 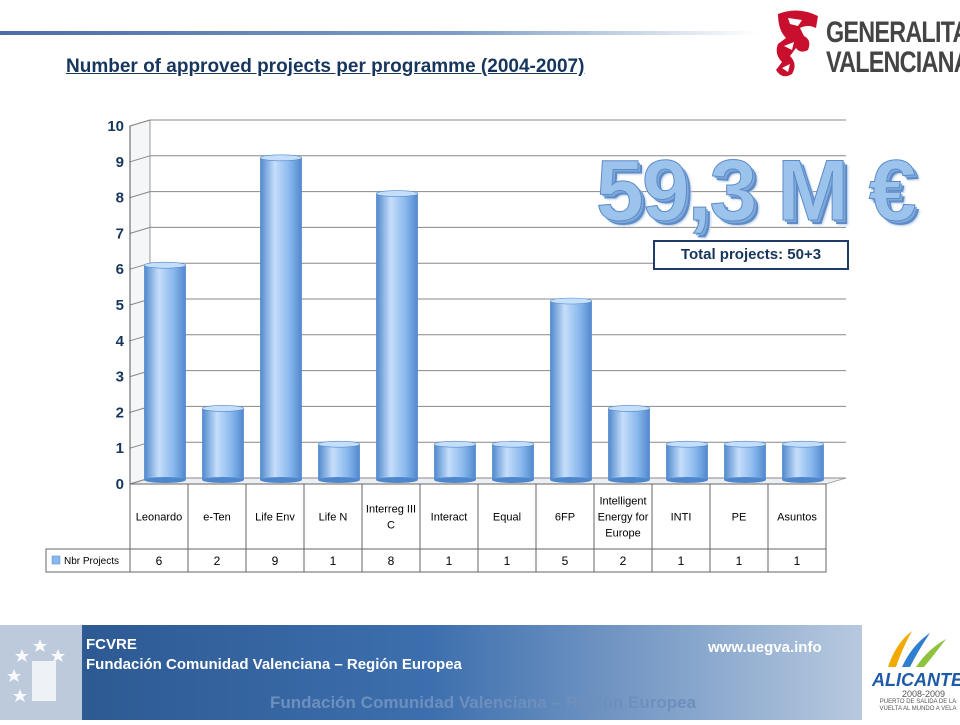 What do you see at coordinates (893, 32) in the screenshot?
I see `generalitat-line1: GENERALITAT` at bounding box center [893, 32].